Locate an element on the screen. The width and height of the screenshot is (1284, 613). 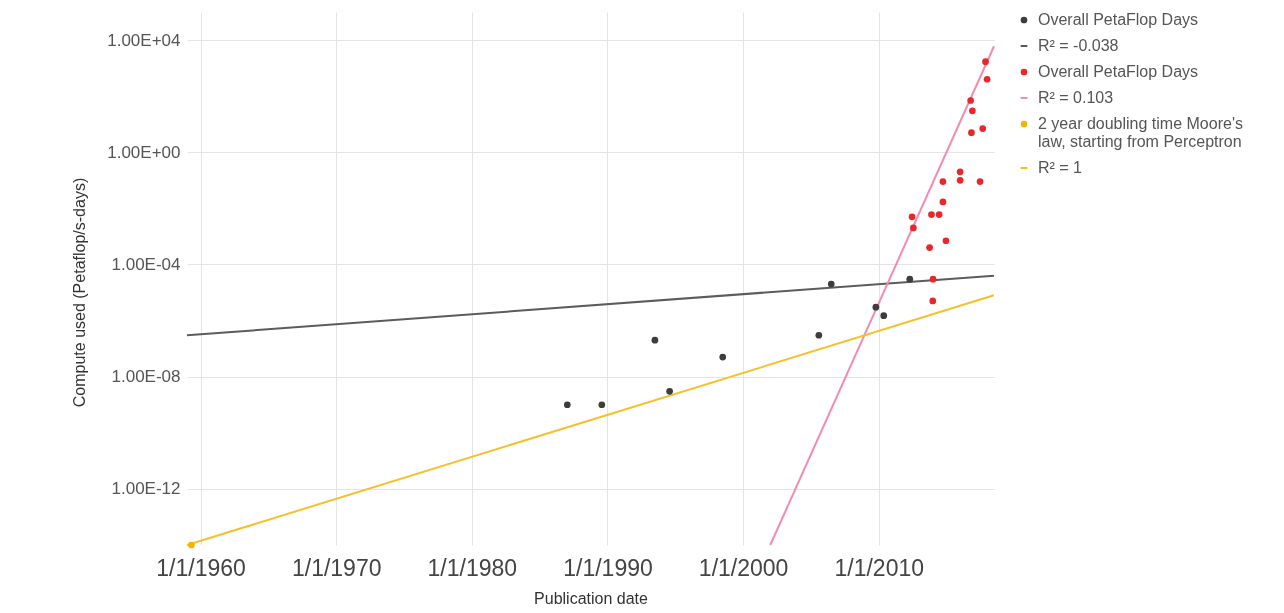
x-axis-title: Publication date is located at coordinates (591, 598).